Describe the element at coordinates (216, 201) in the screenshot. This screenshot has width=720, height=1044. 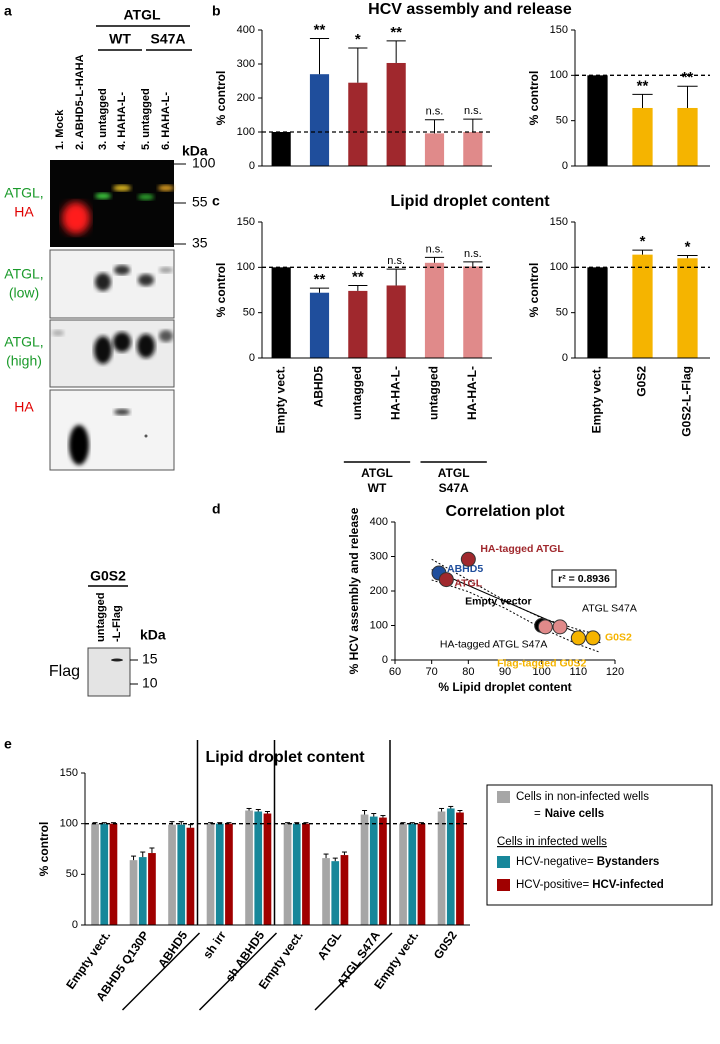
I see `panel-letter: c` at that location.